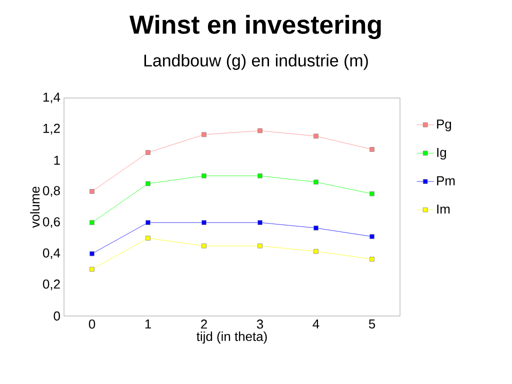 The height and width of the screenshot is (384, 512). Describe the element at coordinates (255, 27) in the screenshot. I see `chart-title: Winst en investering` at that location.